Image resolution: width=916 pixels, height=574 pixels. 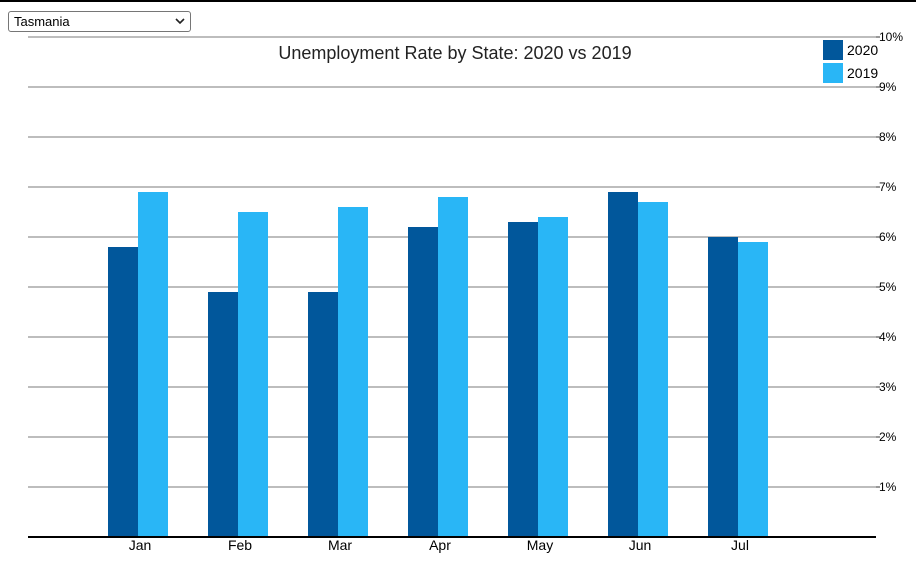 I want to click on legend-label-2020: 2020, so click(x=862, y=50).